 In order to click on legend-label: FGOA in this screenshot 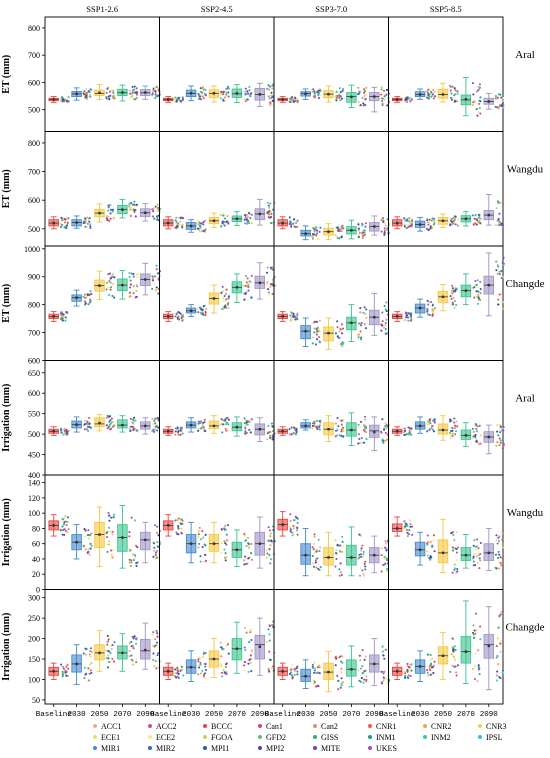, I will do `click(222, 737)`.